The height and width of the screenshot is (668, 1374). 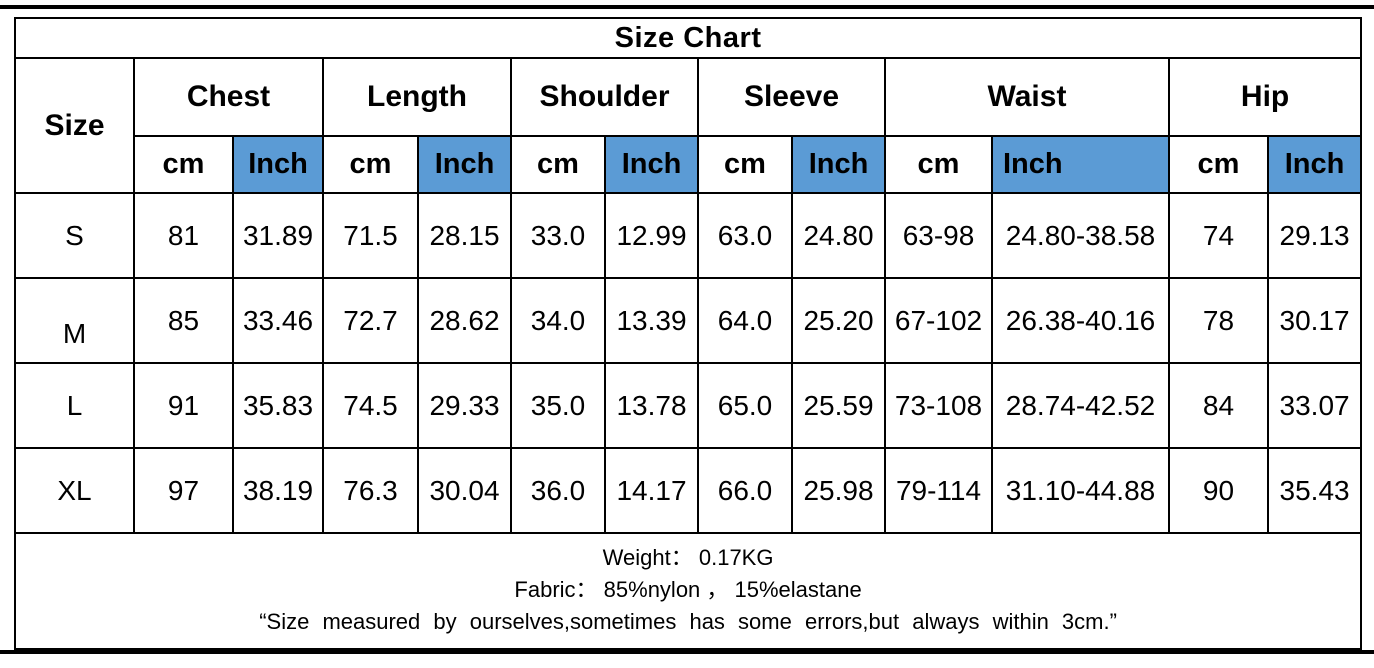 What do you see at coordinates (183, 320) in the screenshot?
I see `value-cell: 85` at bounding box center [183, 320].